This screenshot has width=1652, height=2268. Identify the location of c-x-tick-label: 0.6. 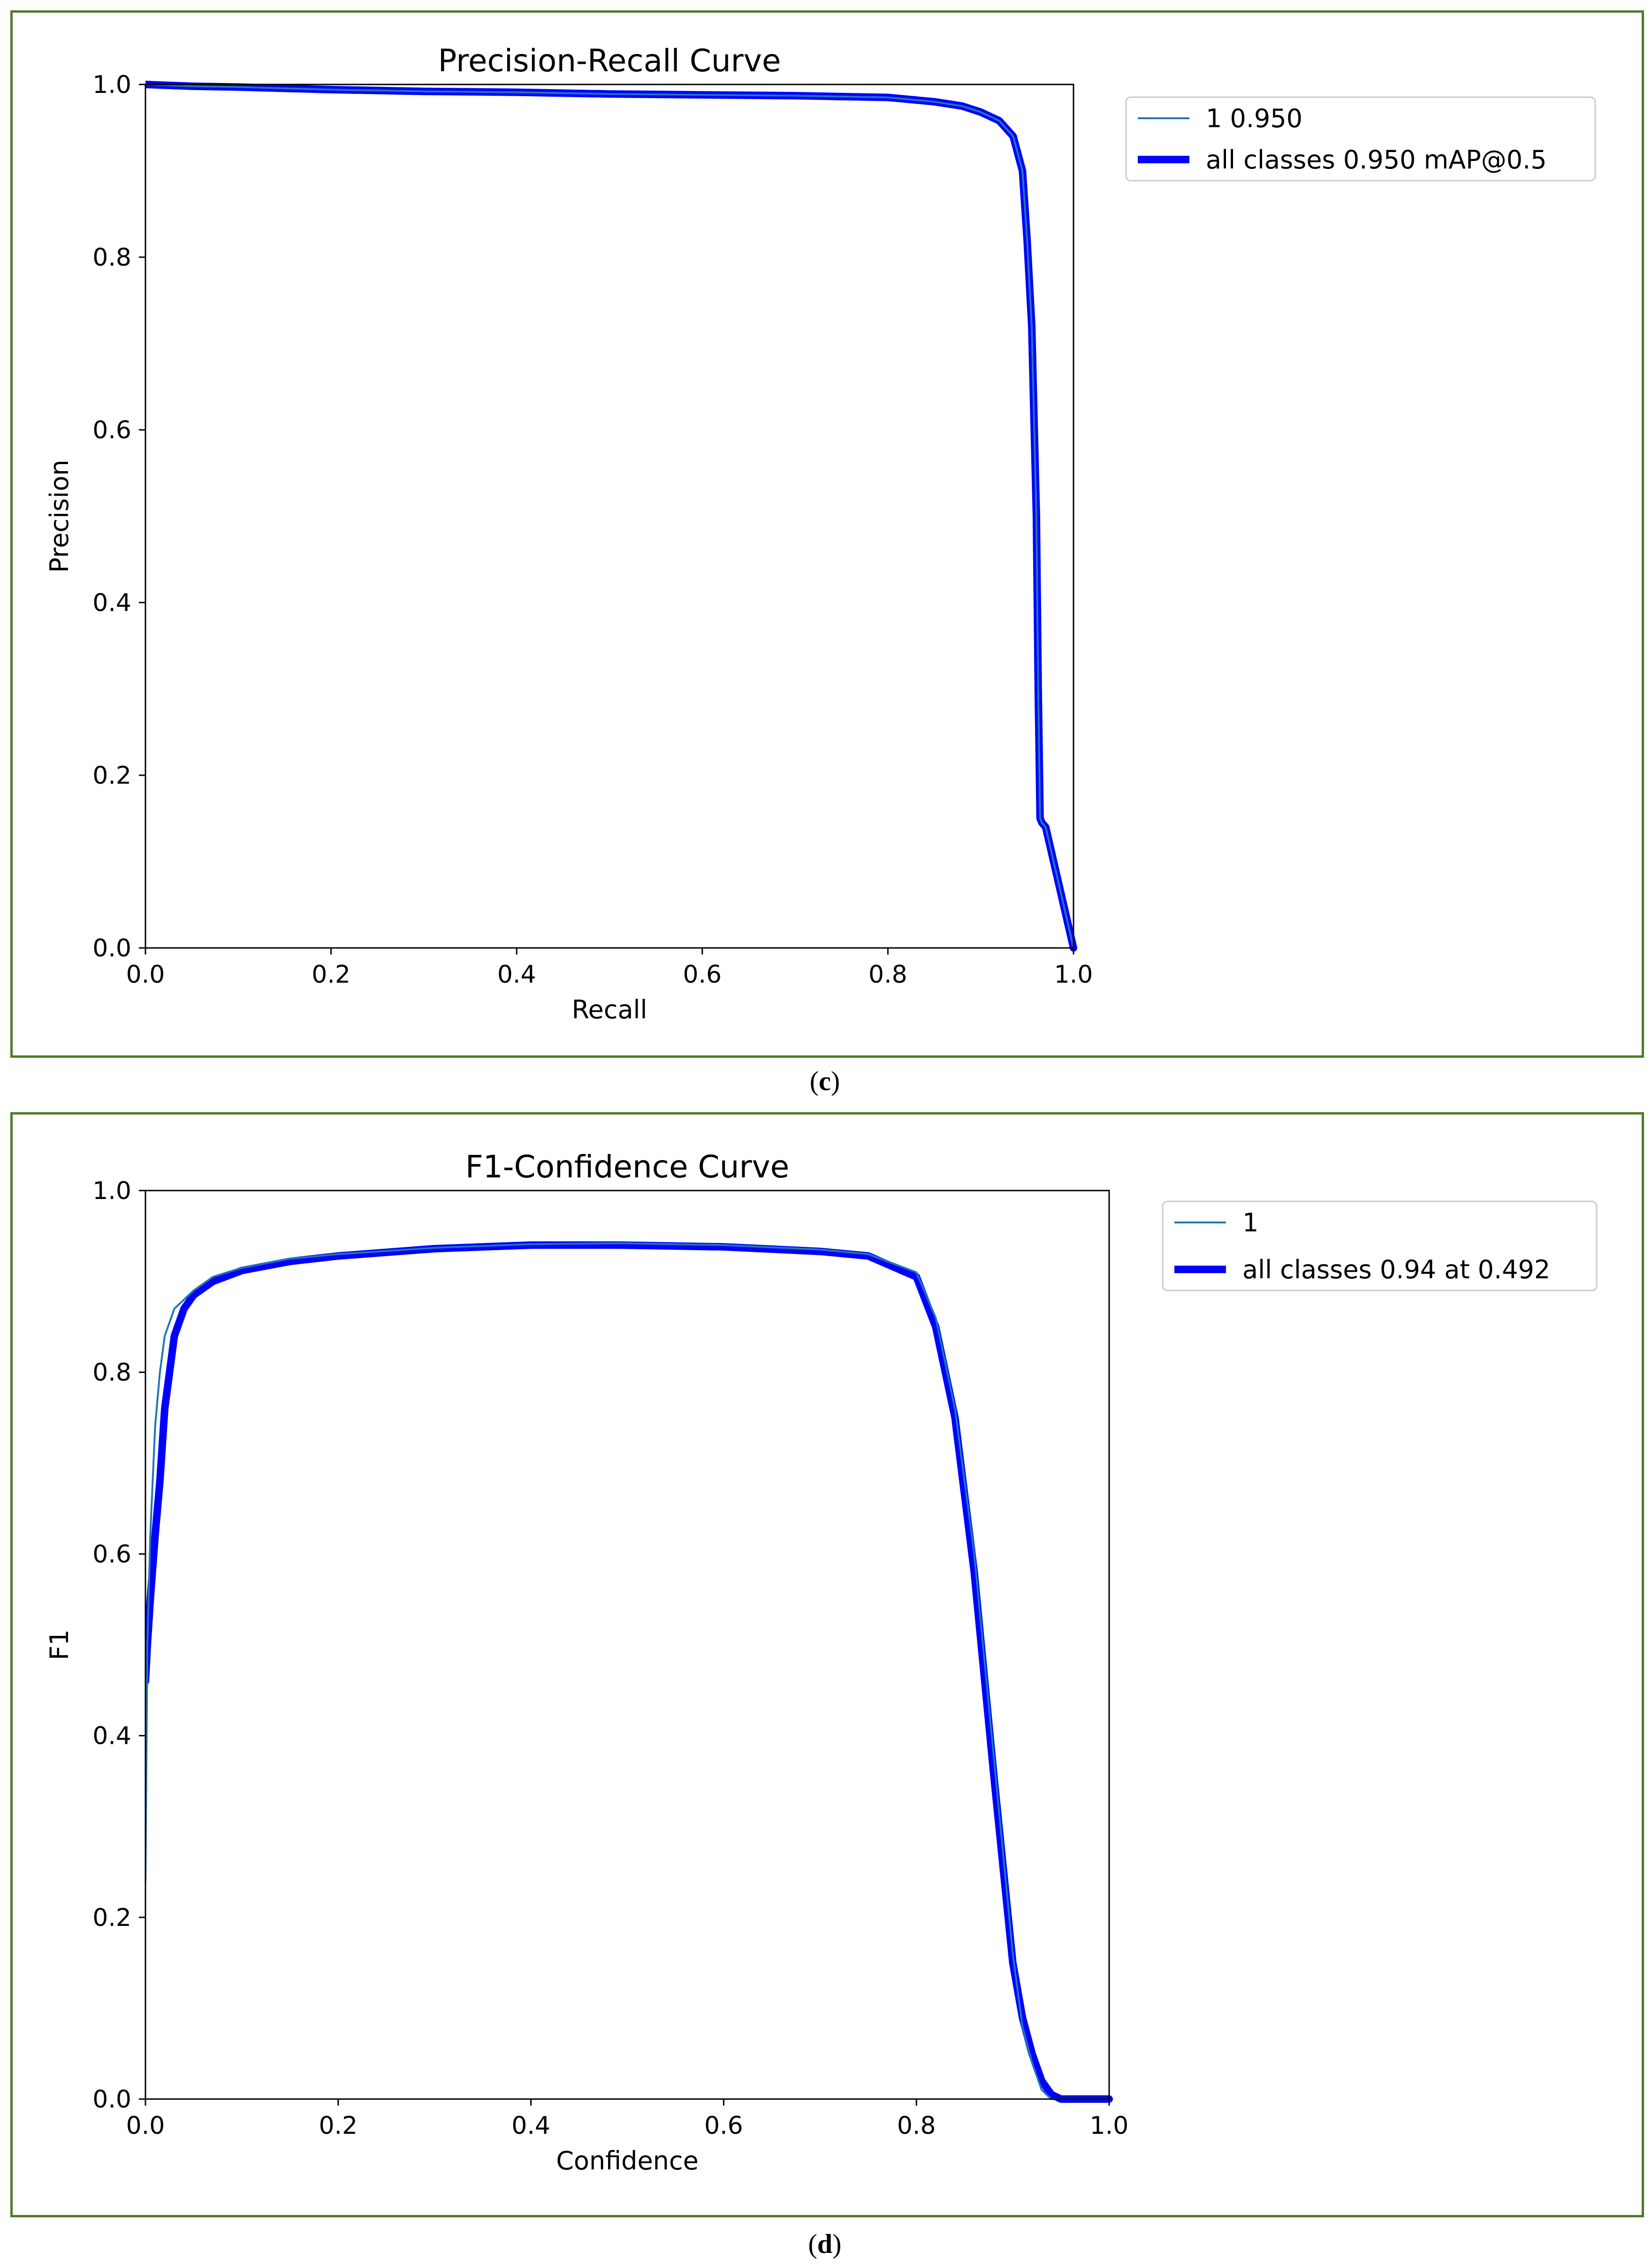
(702, 975).